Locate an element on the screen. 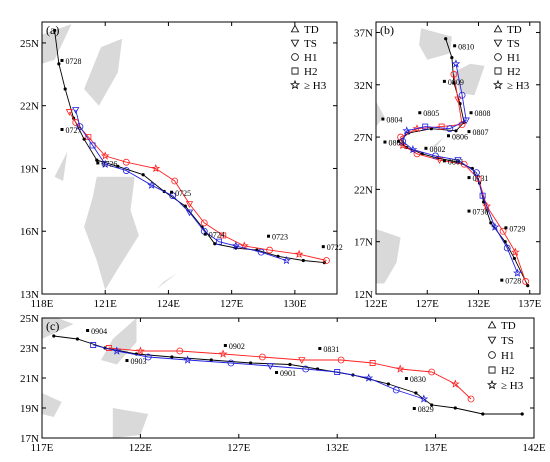 The height and width of the screenshot is (462, 550). legend: TD TS H1 H2 ≥ H3 is located at coordinates (505, 356).